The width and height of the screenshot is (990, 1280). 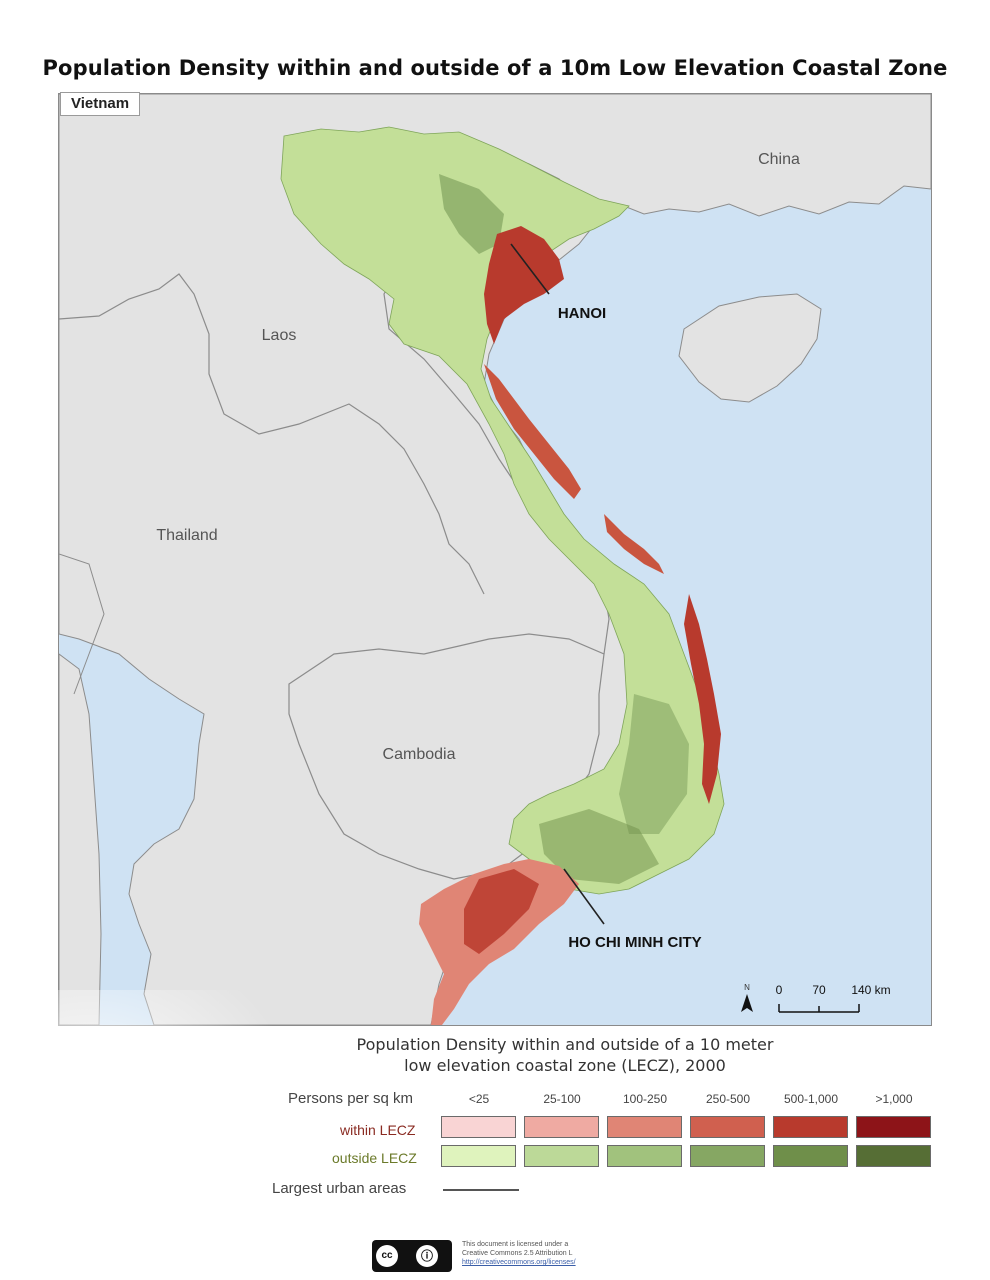 What do you see at coordinates (532, 431) in the screenshot?
I see `north-coast-lecz` at bounding box center [532, 431].